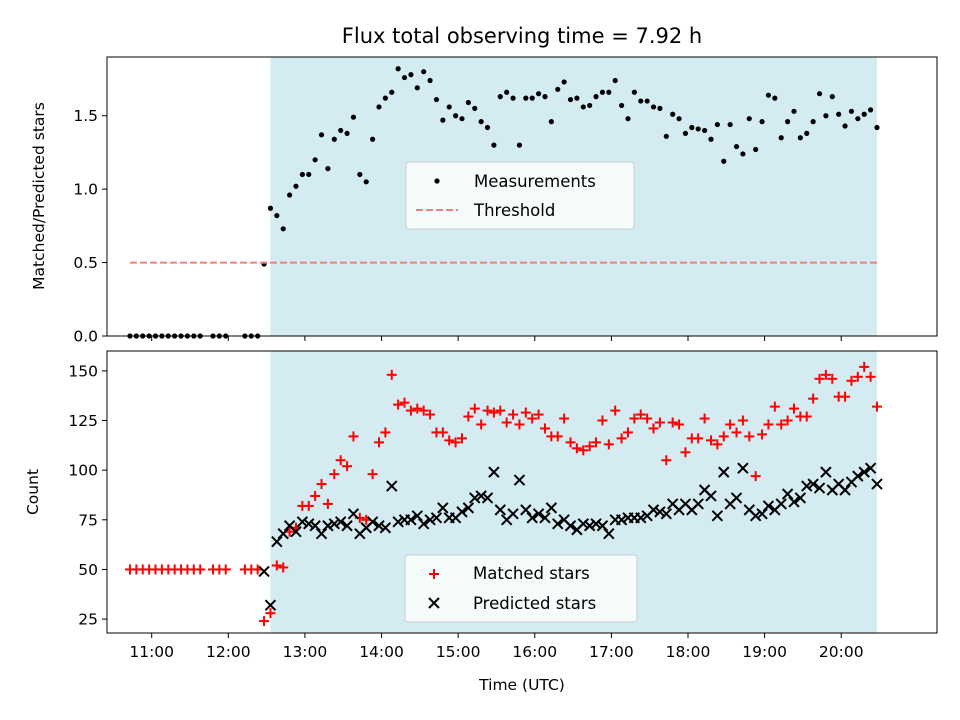 The height and width of the screenshot is (720, 960). I want to click on ratio-panel-y-ticks: 0.0 0.5 1.0 1.5, so click(90, 226).